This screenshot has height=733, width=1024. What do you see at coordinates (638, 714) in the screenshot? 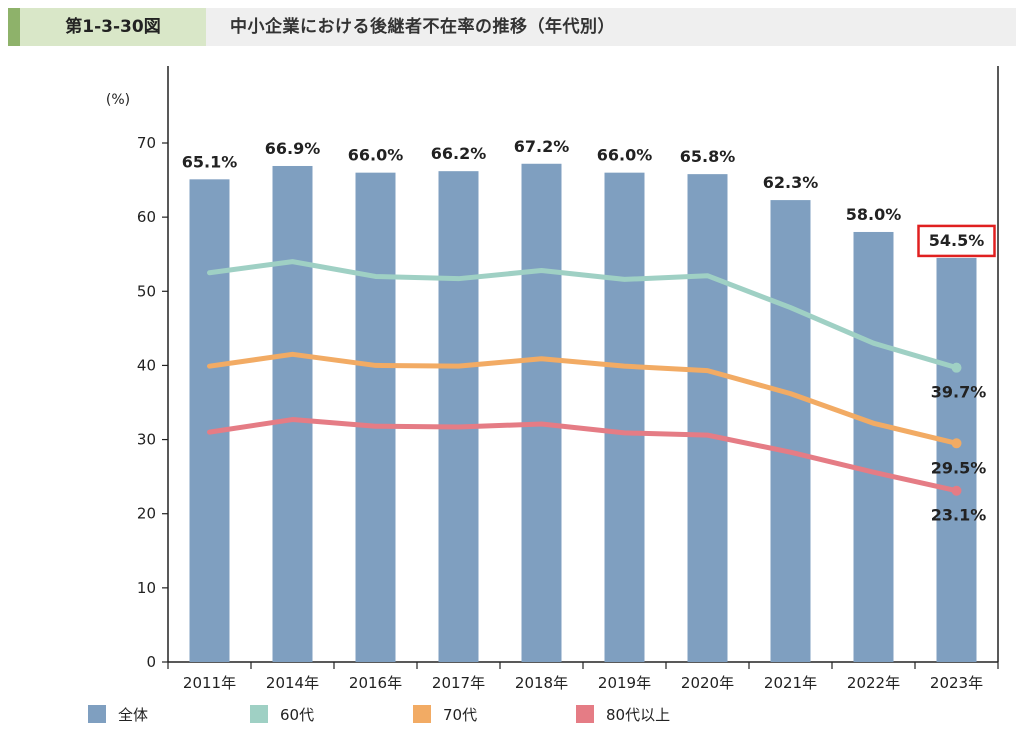
I see `legend-label-80s: 80代以上` at bounding box center [638, 714].